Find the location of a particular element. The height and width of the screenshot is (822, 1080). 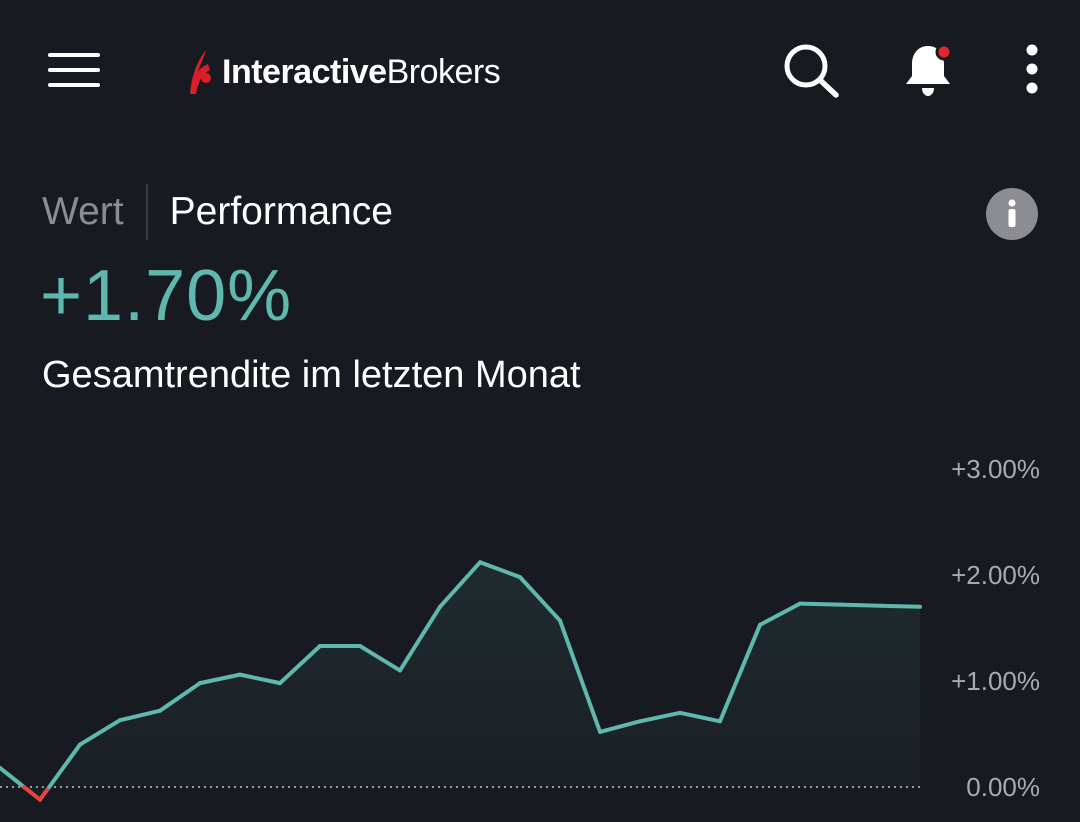

info-button is located at coordinates (1012, 214).